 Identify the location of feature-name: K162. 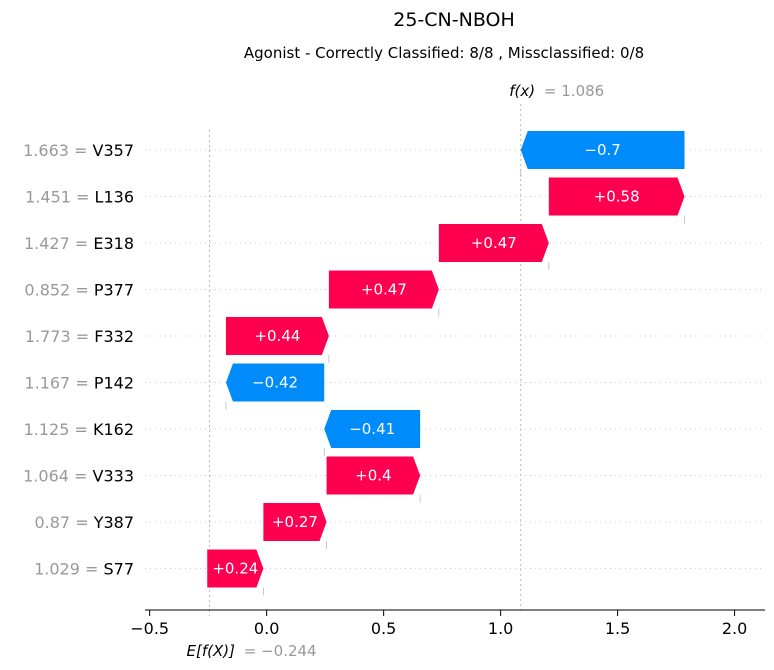
(113, 429).